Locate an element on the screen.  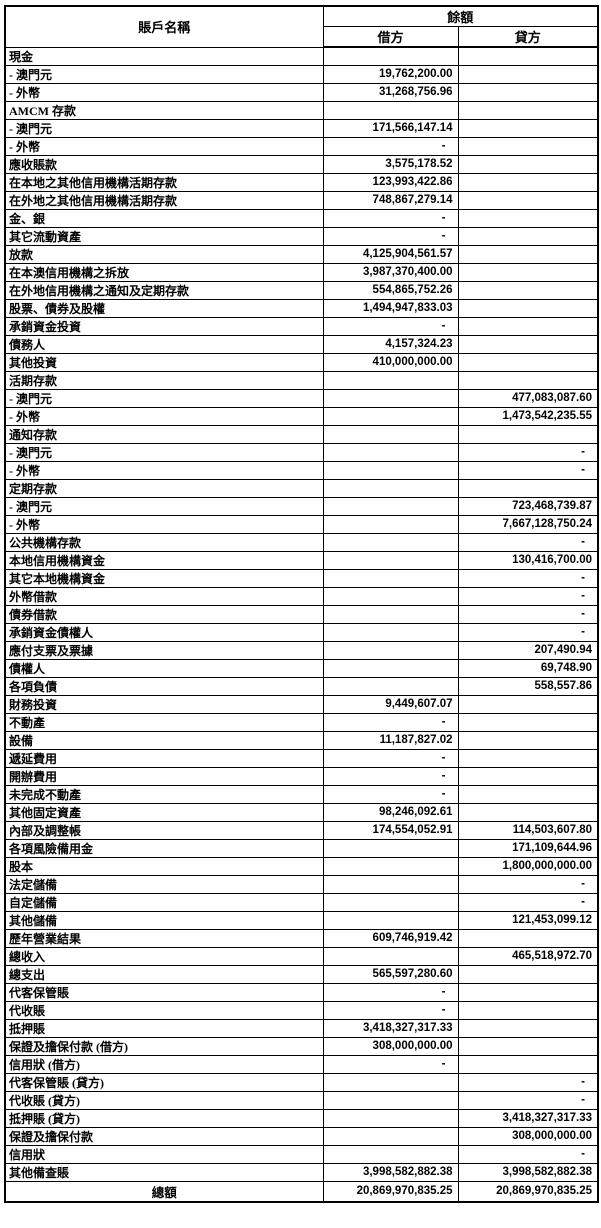
table-row: 其它流動資產 - is located at coordinates (301, 236).